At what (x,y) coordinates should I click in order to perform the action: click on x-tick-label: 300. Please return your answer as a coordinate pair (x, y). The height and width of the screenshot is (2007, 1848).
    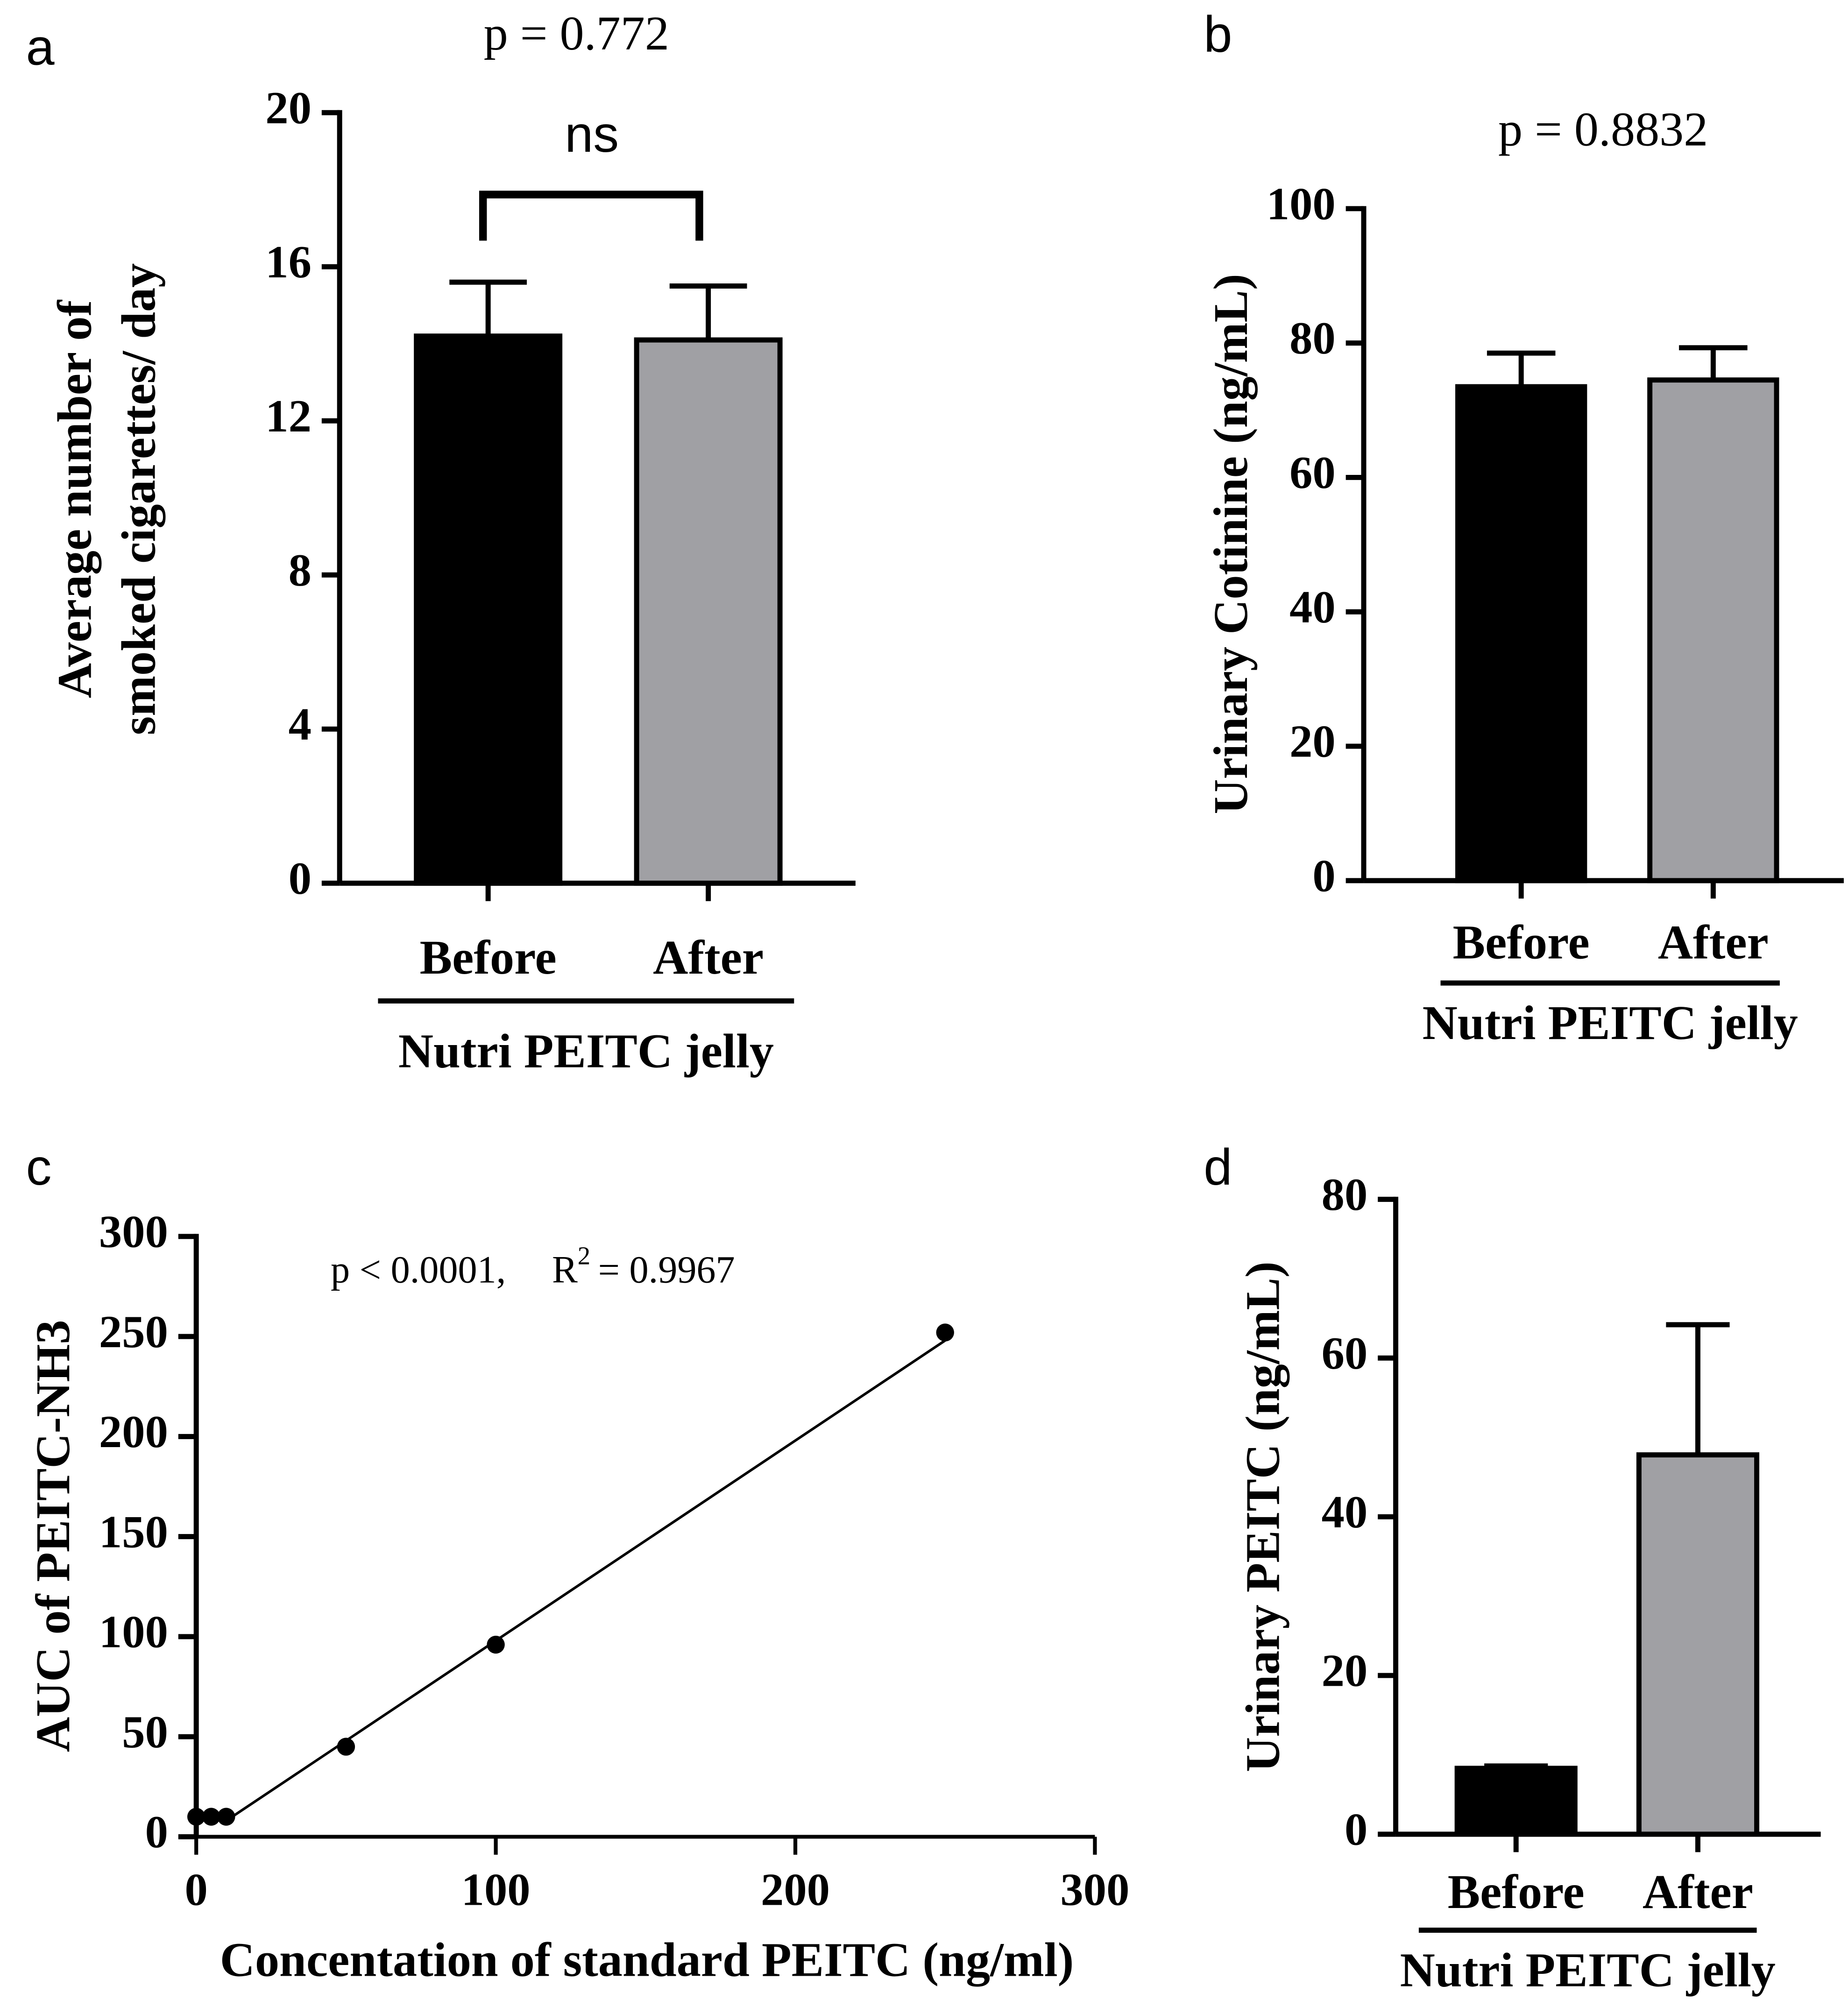
    Looking at the image, I should click on (1094, 1889).